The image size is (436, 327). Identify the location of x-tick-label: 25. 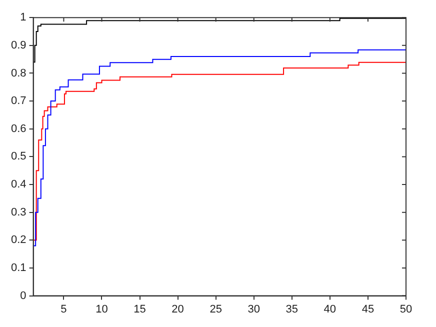
(216, 309).